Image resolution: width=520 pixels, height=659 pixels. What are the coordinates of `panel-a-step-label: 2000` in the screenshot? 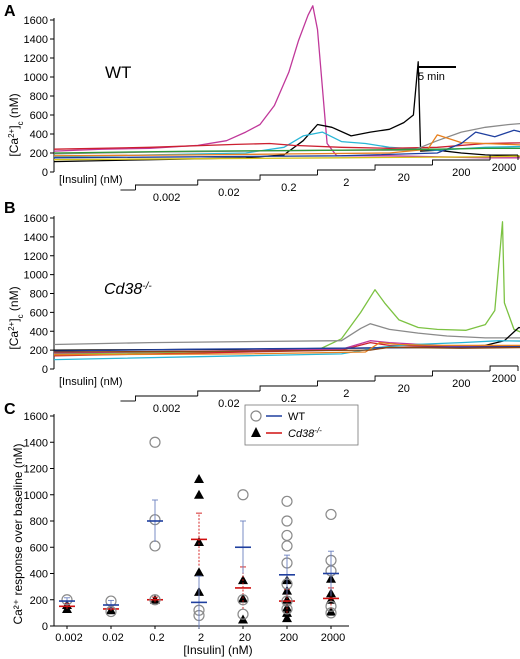 It's located at (504, 168).